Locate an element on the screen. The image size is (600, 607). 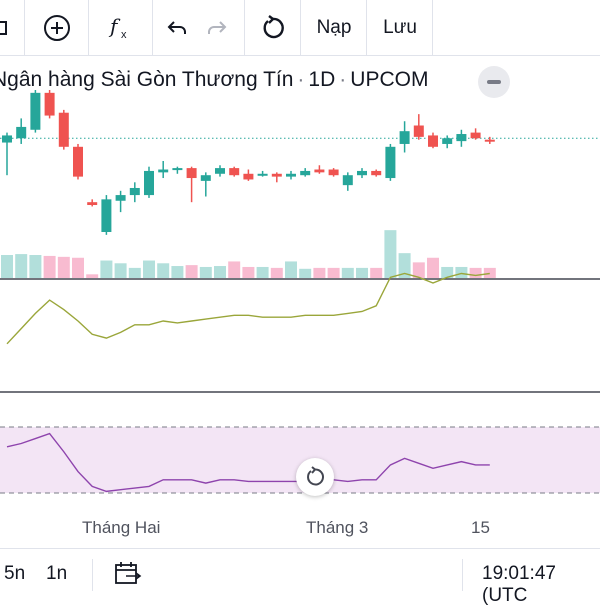
range-5-button: 5n is located at coordinates (15, 573).